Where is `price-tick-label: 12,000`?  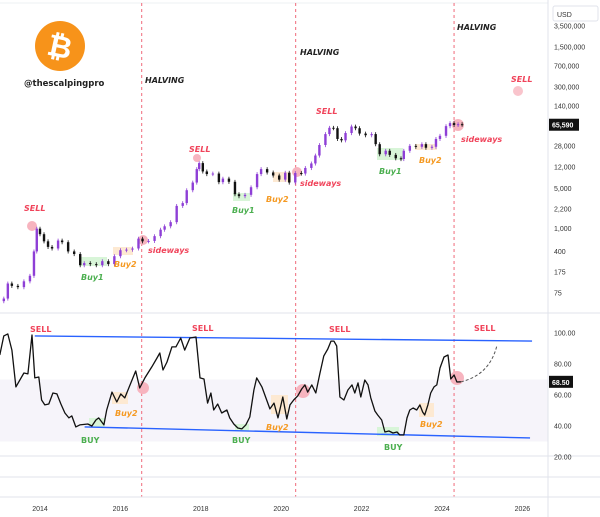 price-tick-label: 12,000 is located at coordinates (565, 167).